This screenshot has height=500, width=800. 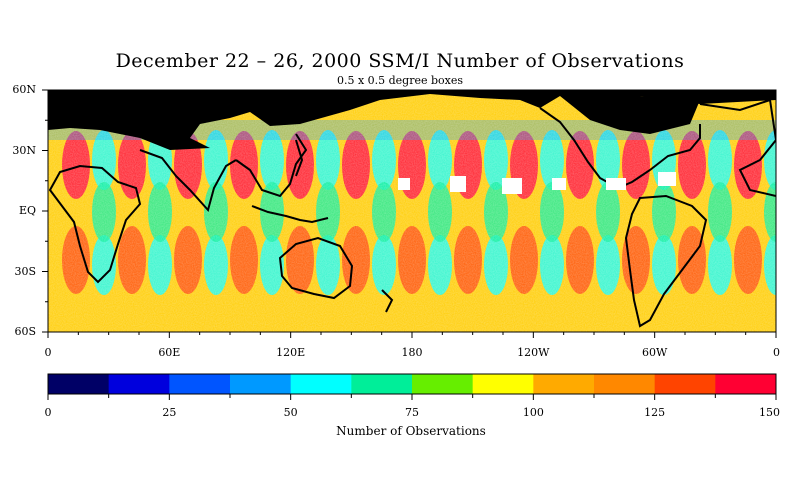 I want to click on coast-se-asia, so click(x=271, y=165).